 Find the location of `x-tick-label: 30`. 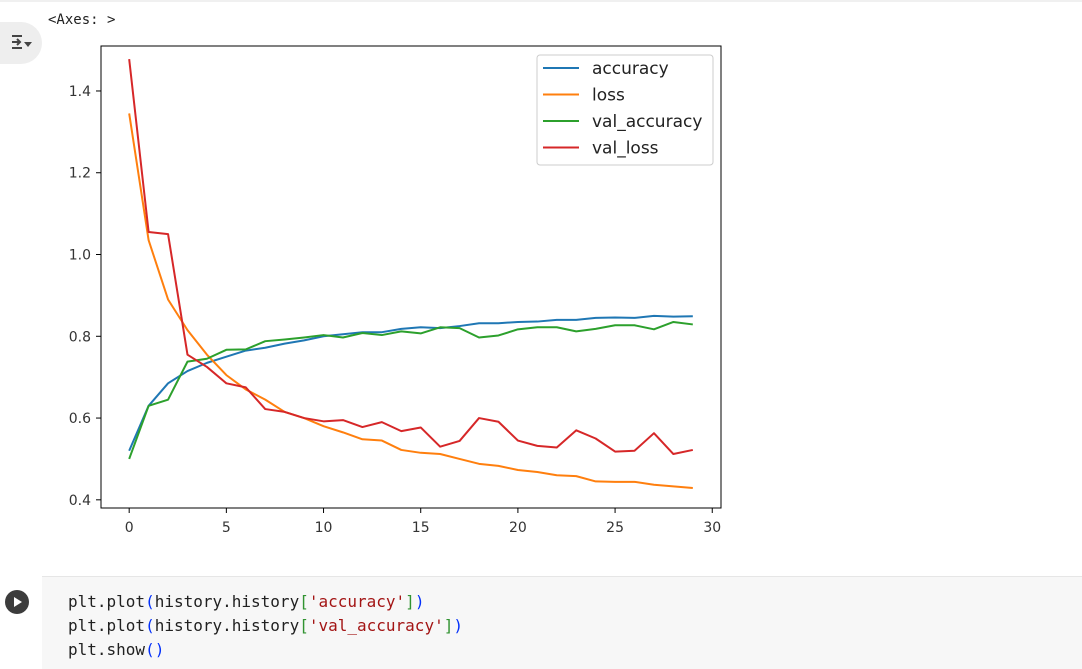

x-tick-label: 30 is located at coordinates (712, 528).